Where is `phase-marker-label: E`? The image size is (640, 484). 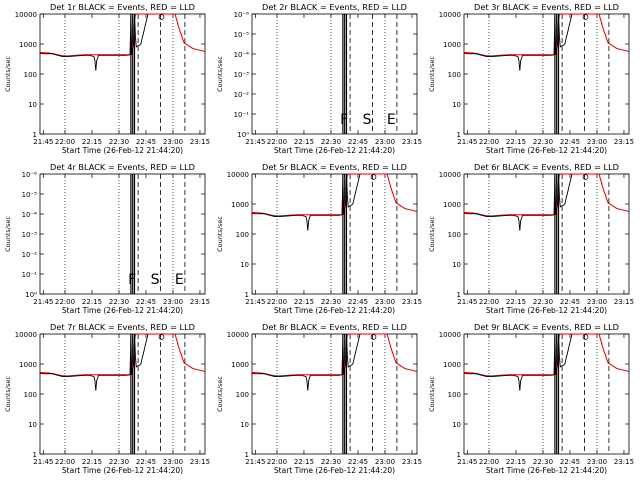
phase-marker-label: E is located at coordinates (391, 120).